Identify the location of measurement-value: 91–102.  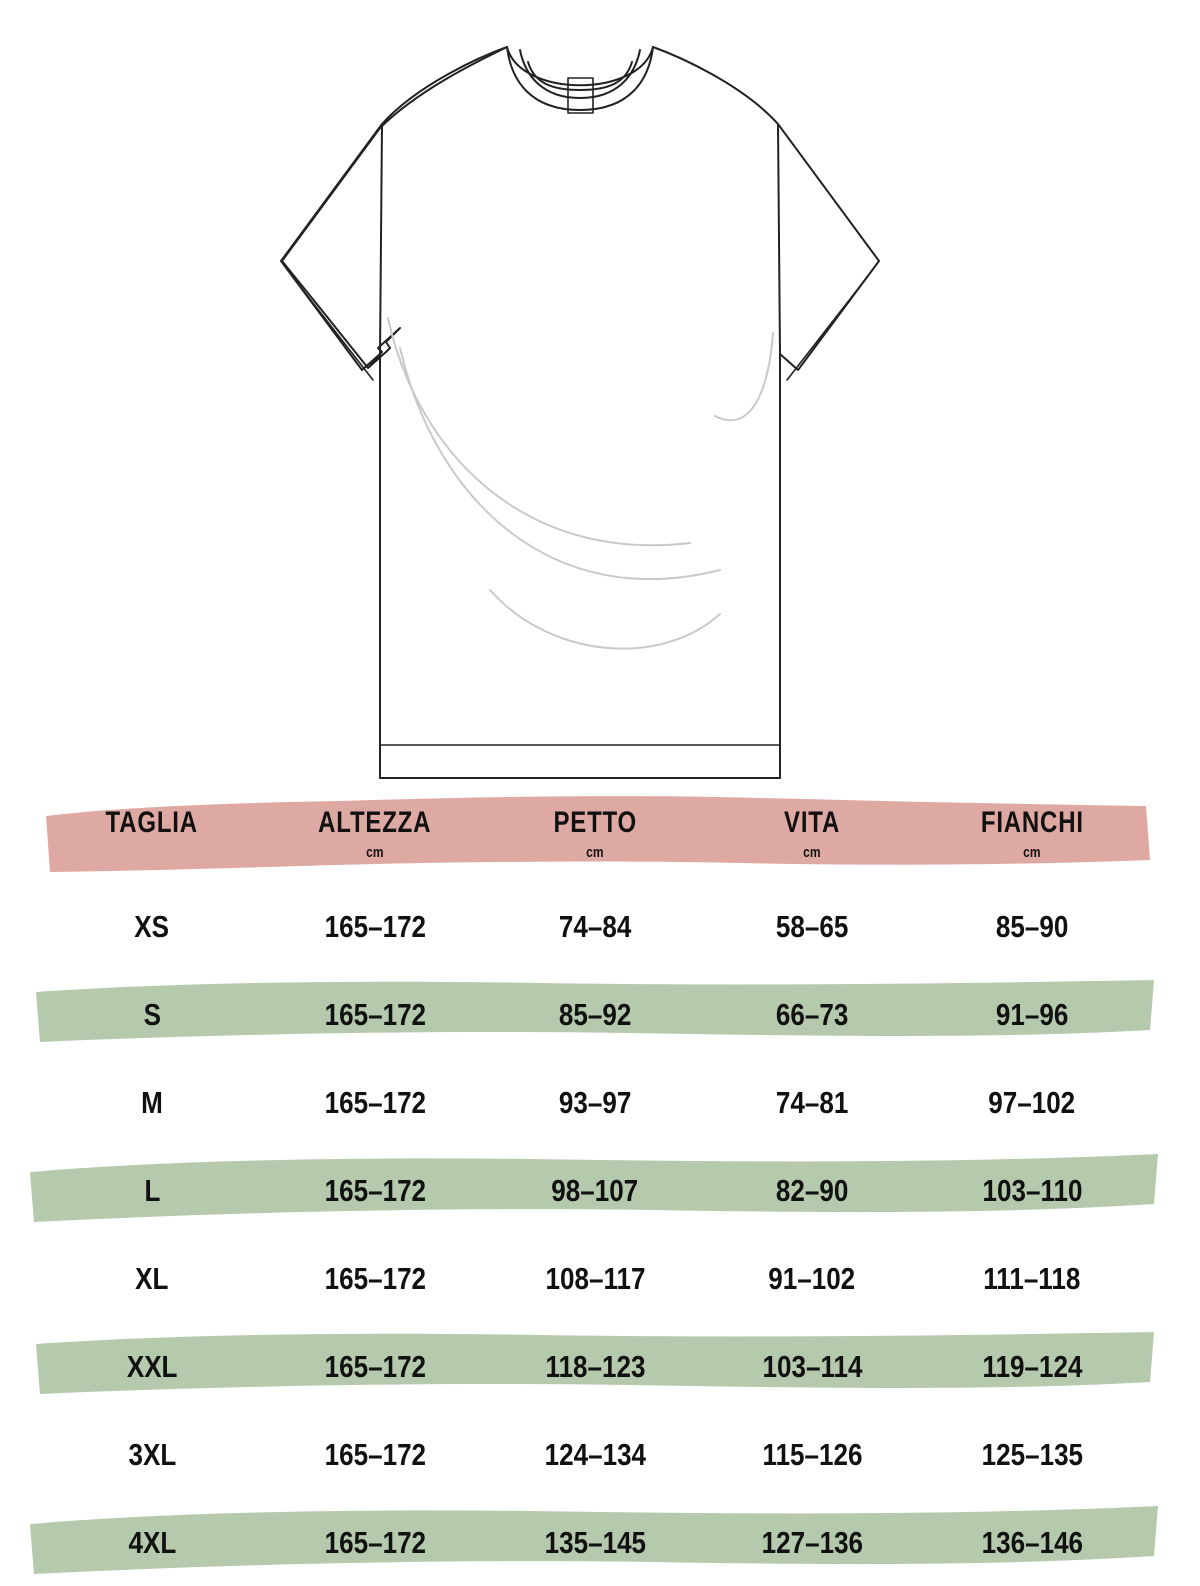
(812, 1278).